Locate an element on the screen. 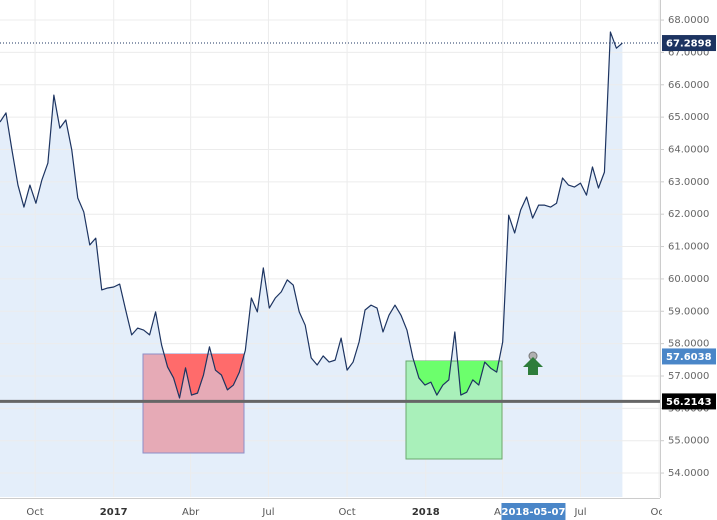 The height and width of the screenshot is (520, 717). y-tick-label: 59.0000 is located at coordinates (688, 311).